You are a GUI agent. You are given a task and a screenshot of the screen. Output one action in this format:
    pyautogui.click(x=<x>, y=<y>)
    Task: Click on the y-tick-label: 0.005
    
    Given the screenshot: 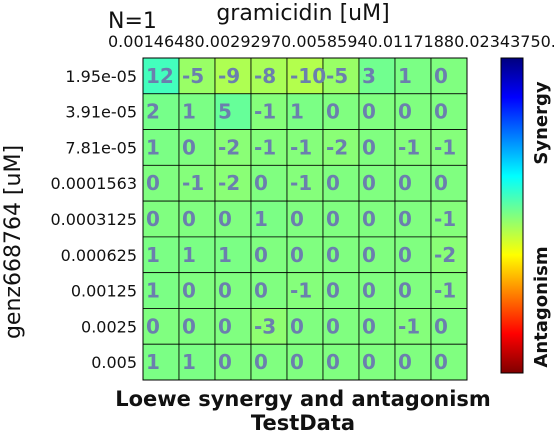 What is the action you would take?
    pyautogui.click(x=114, y=362)
    